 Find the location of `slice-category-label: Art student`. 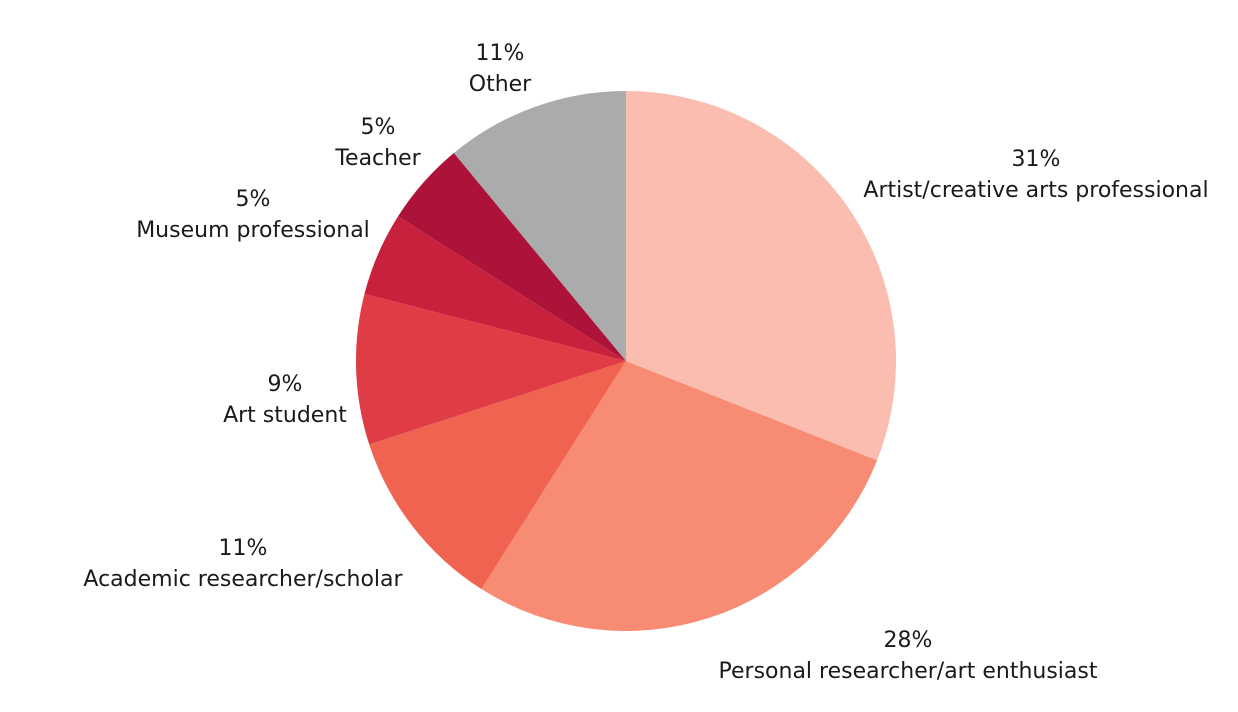

slice-category-label: Art student is located at coordinates (285, 415).